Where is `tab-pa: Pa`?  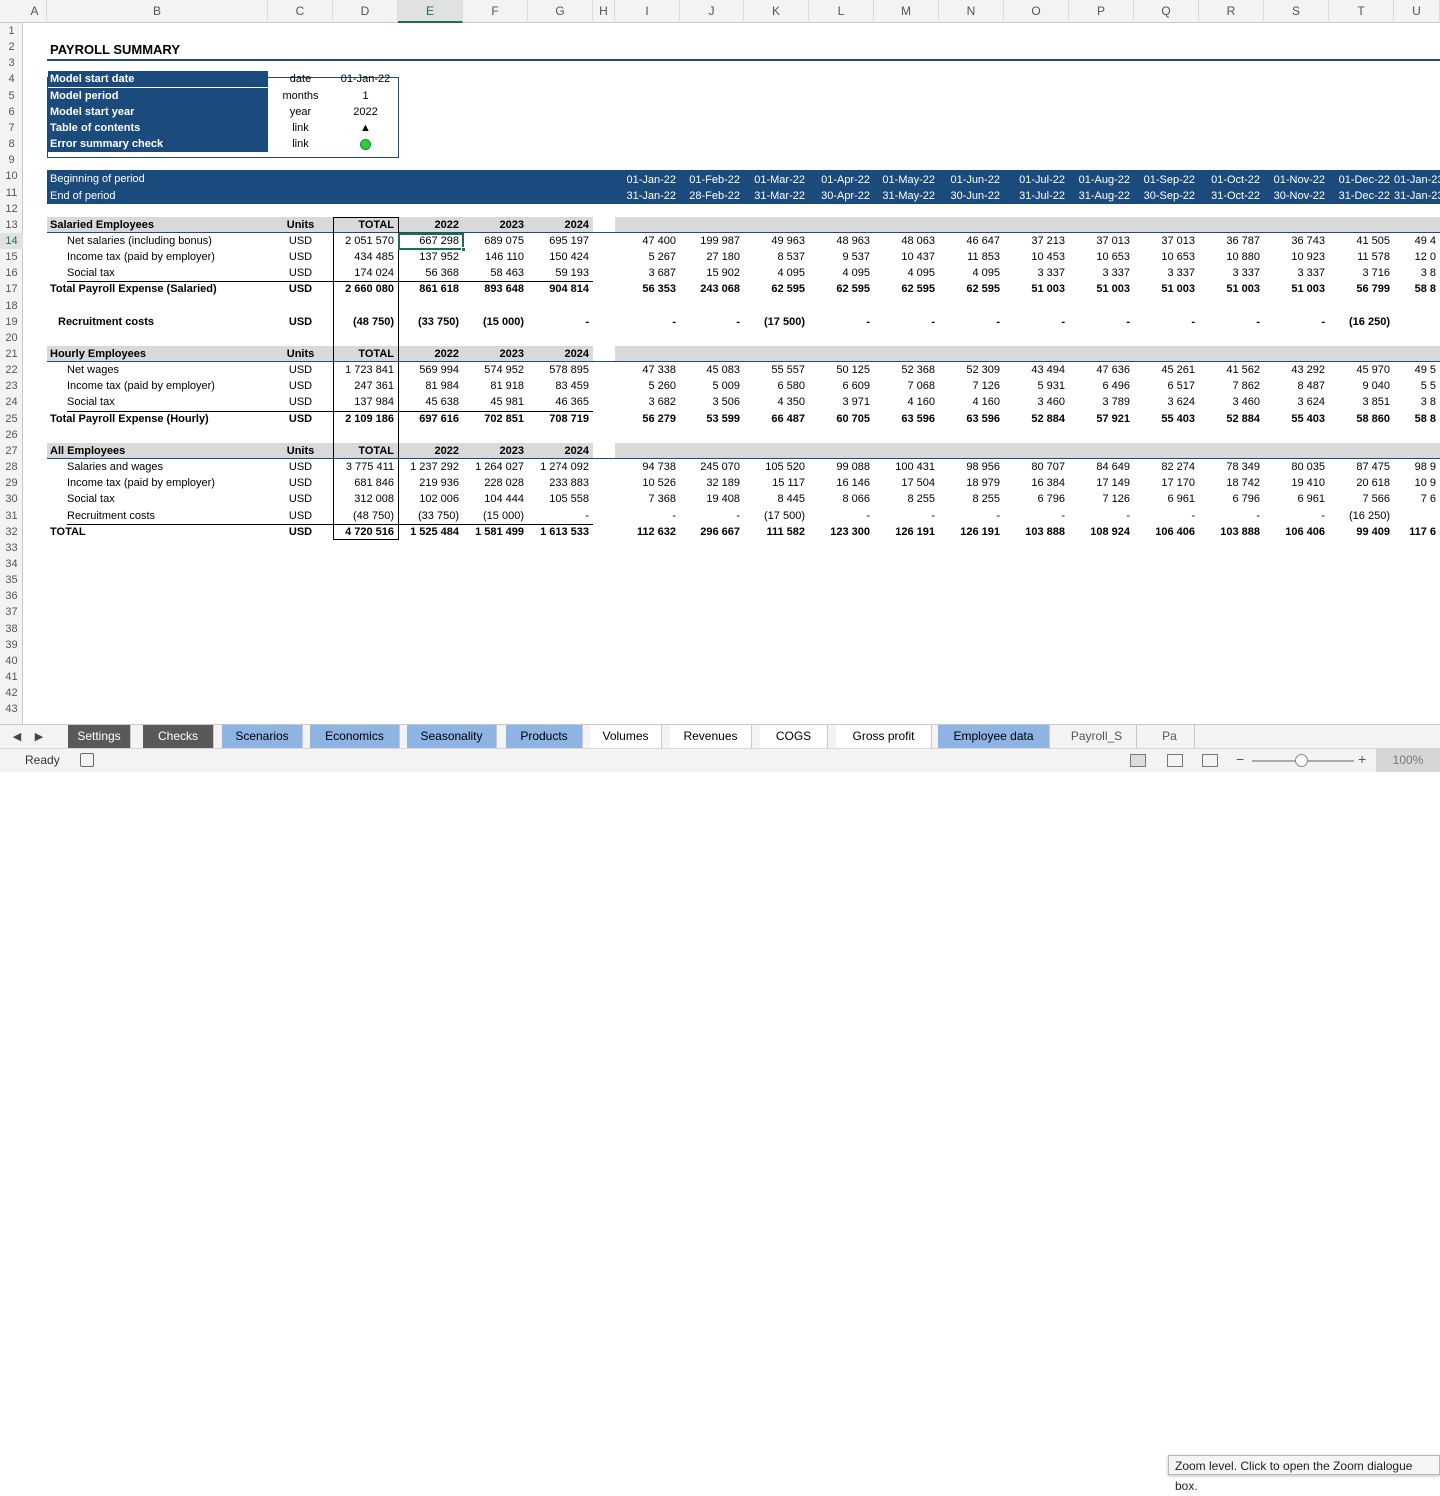 tab-pa: Pa is located at coordinates (1170, 736).